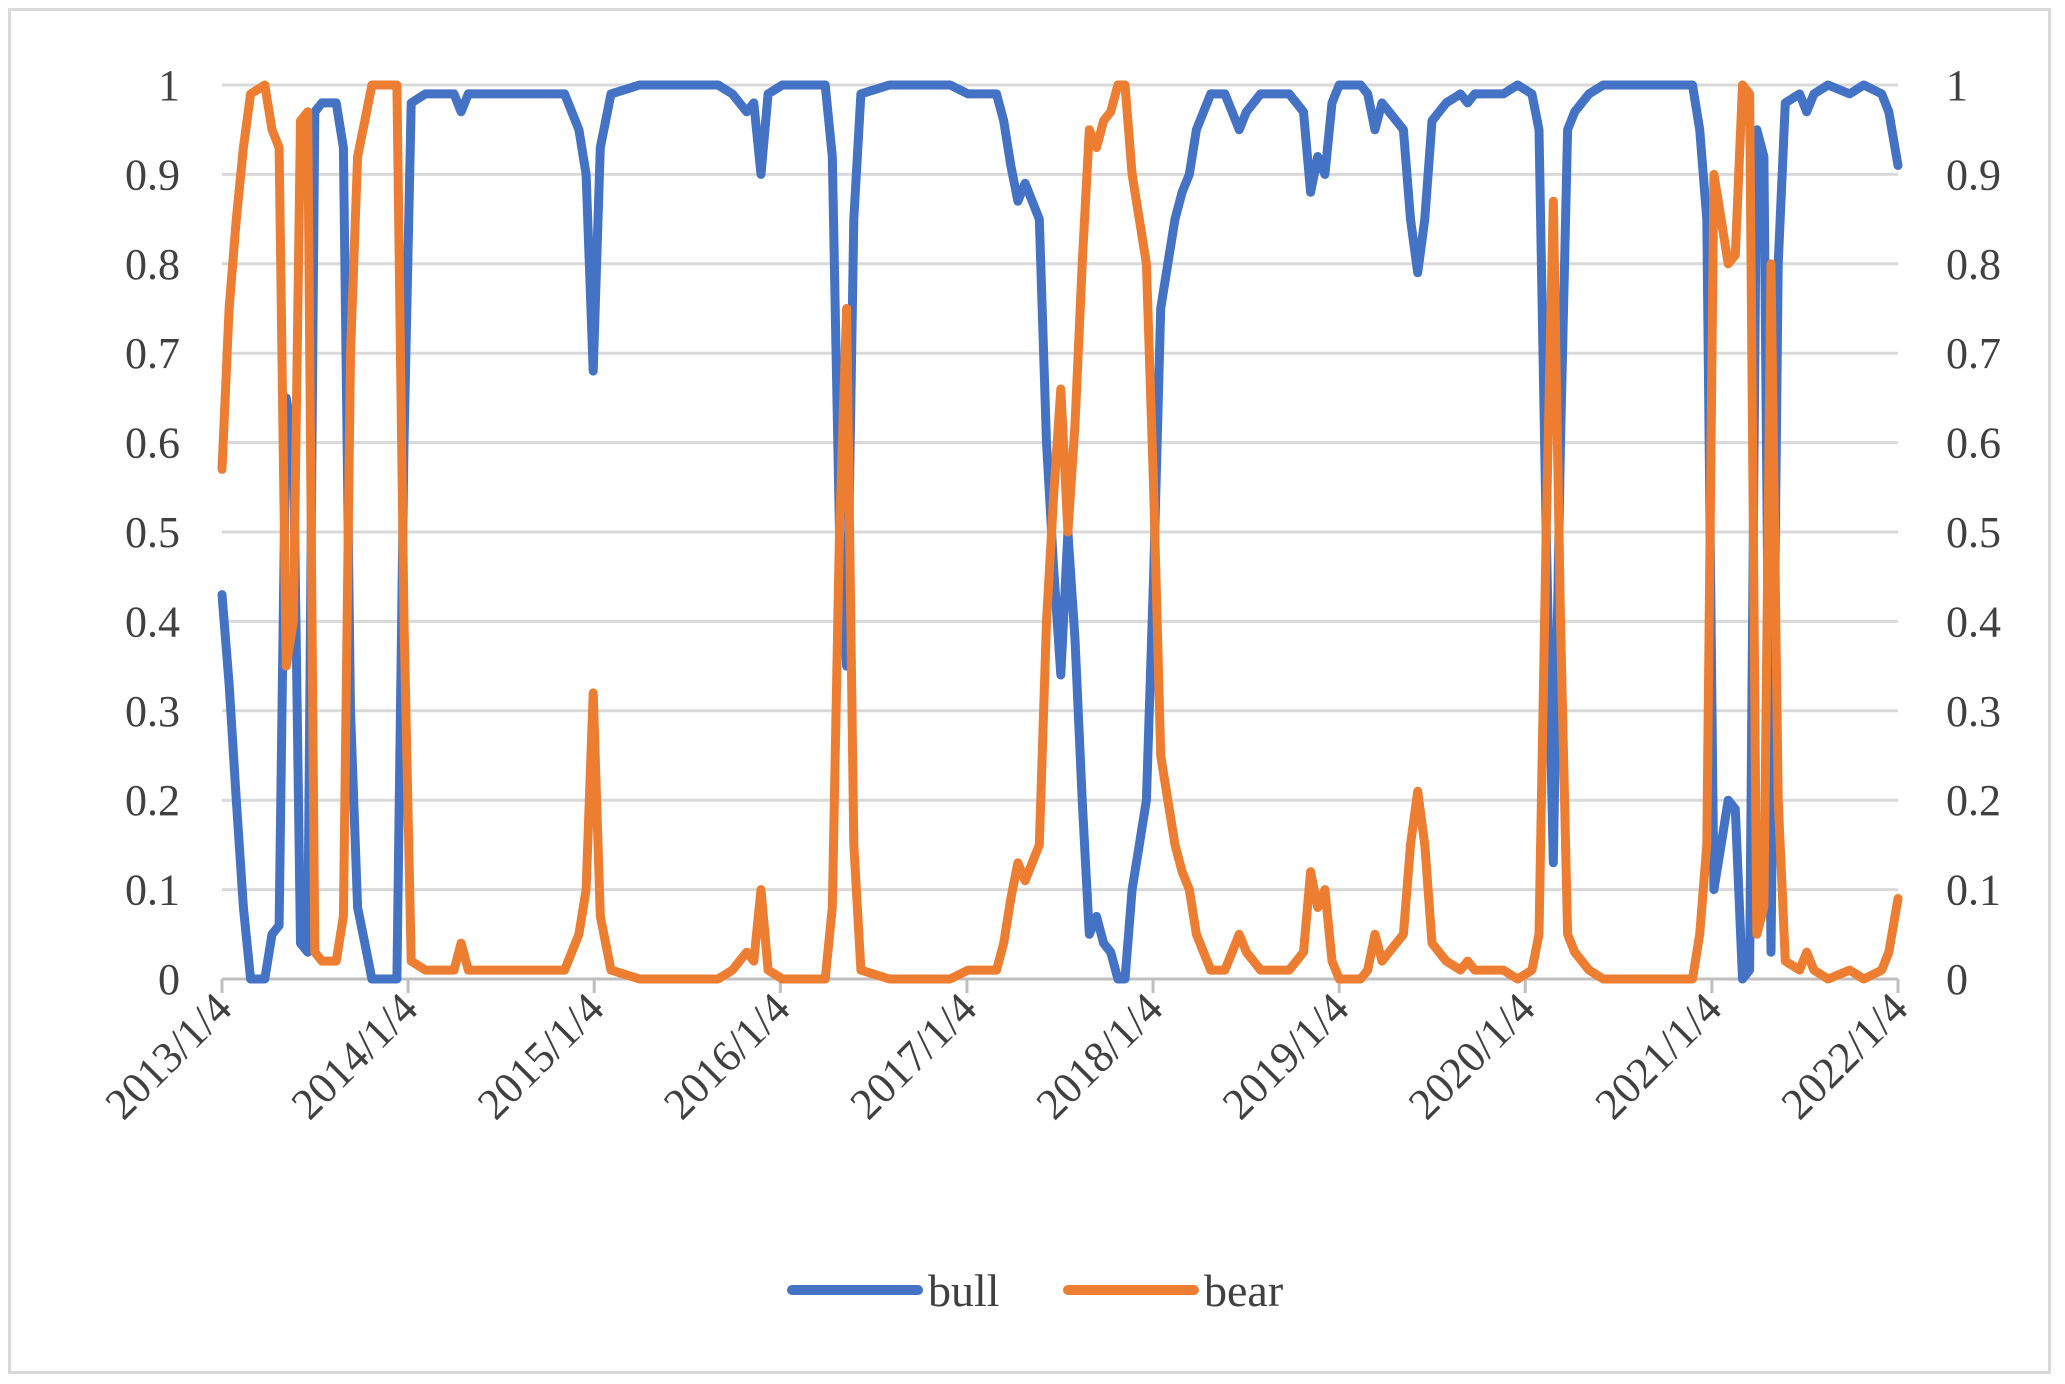 The image size is (2065, 1384). Describe the element at coordinates (1973, 890) in the screenshot. I see `y2-tick-label: 0.1` at that location.